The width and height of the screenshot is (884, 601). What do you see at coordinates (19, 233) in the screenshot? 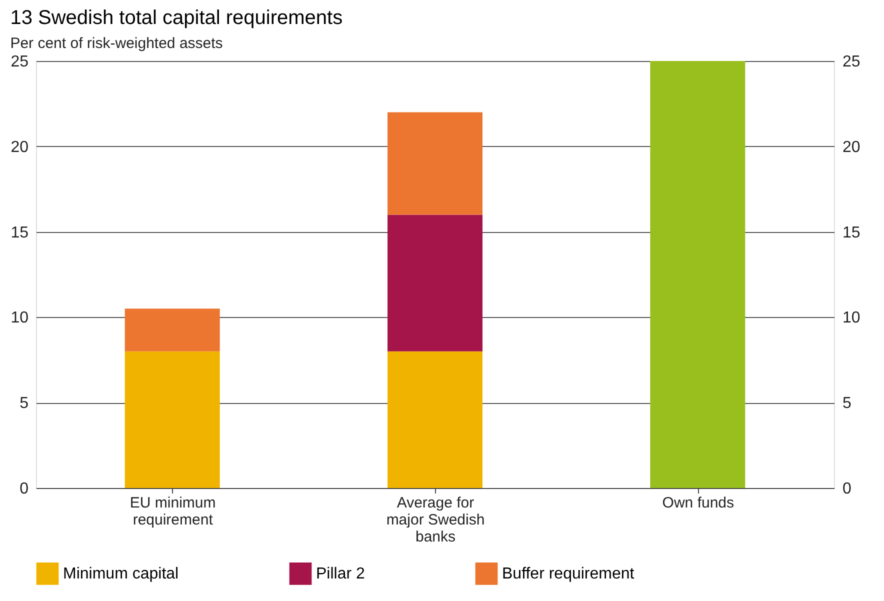
I see `y-tick-label: 15` at bounding box center [19, 233].